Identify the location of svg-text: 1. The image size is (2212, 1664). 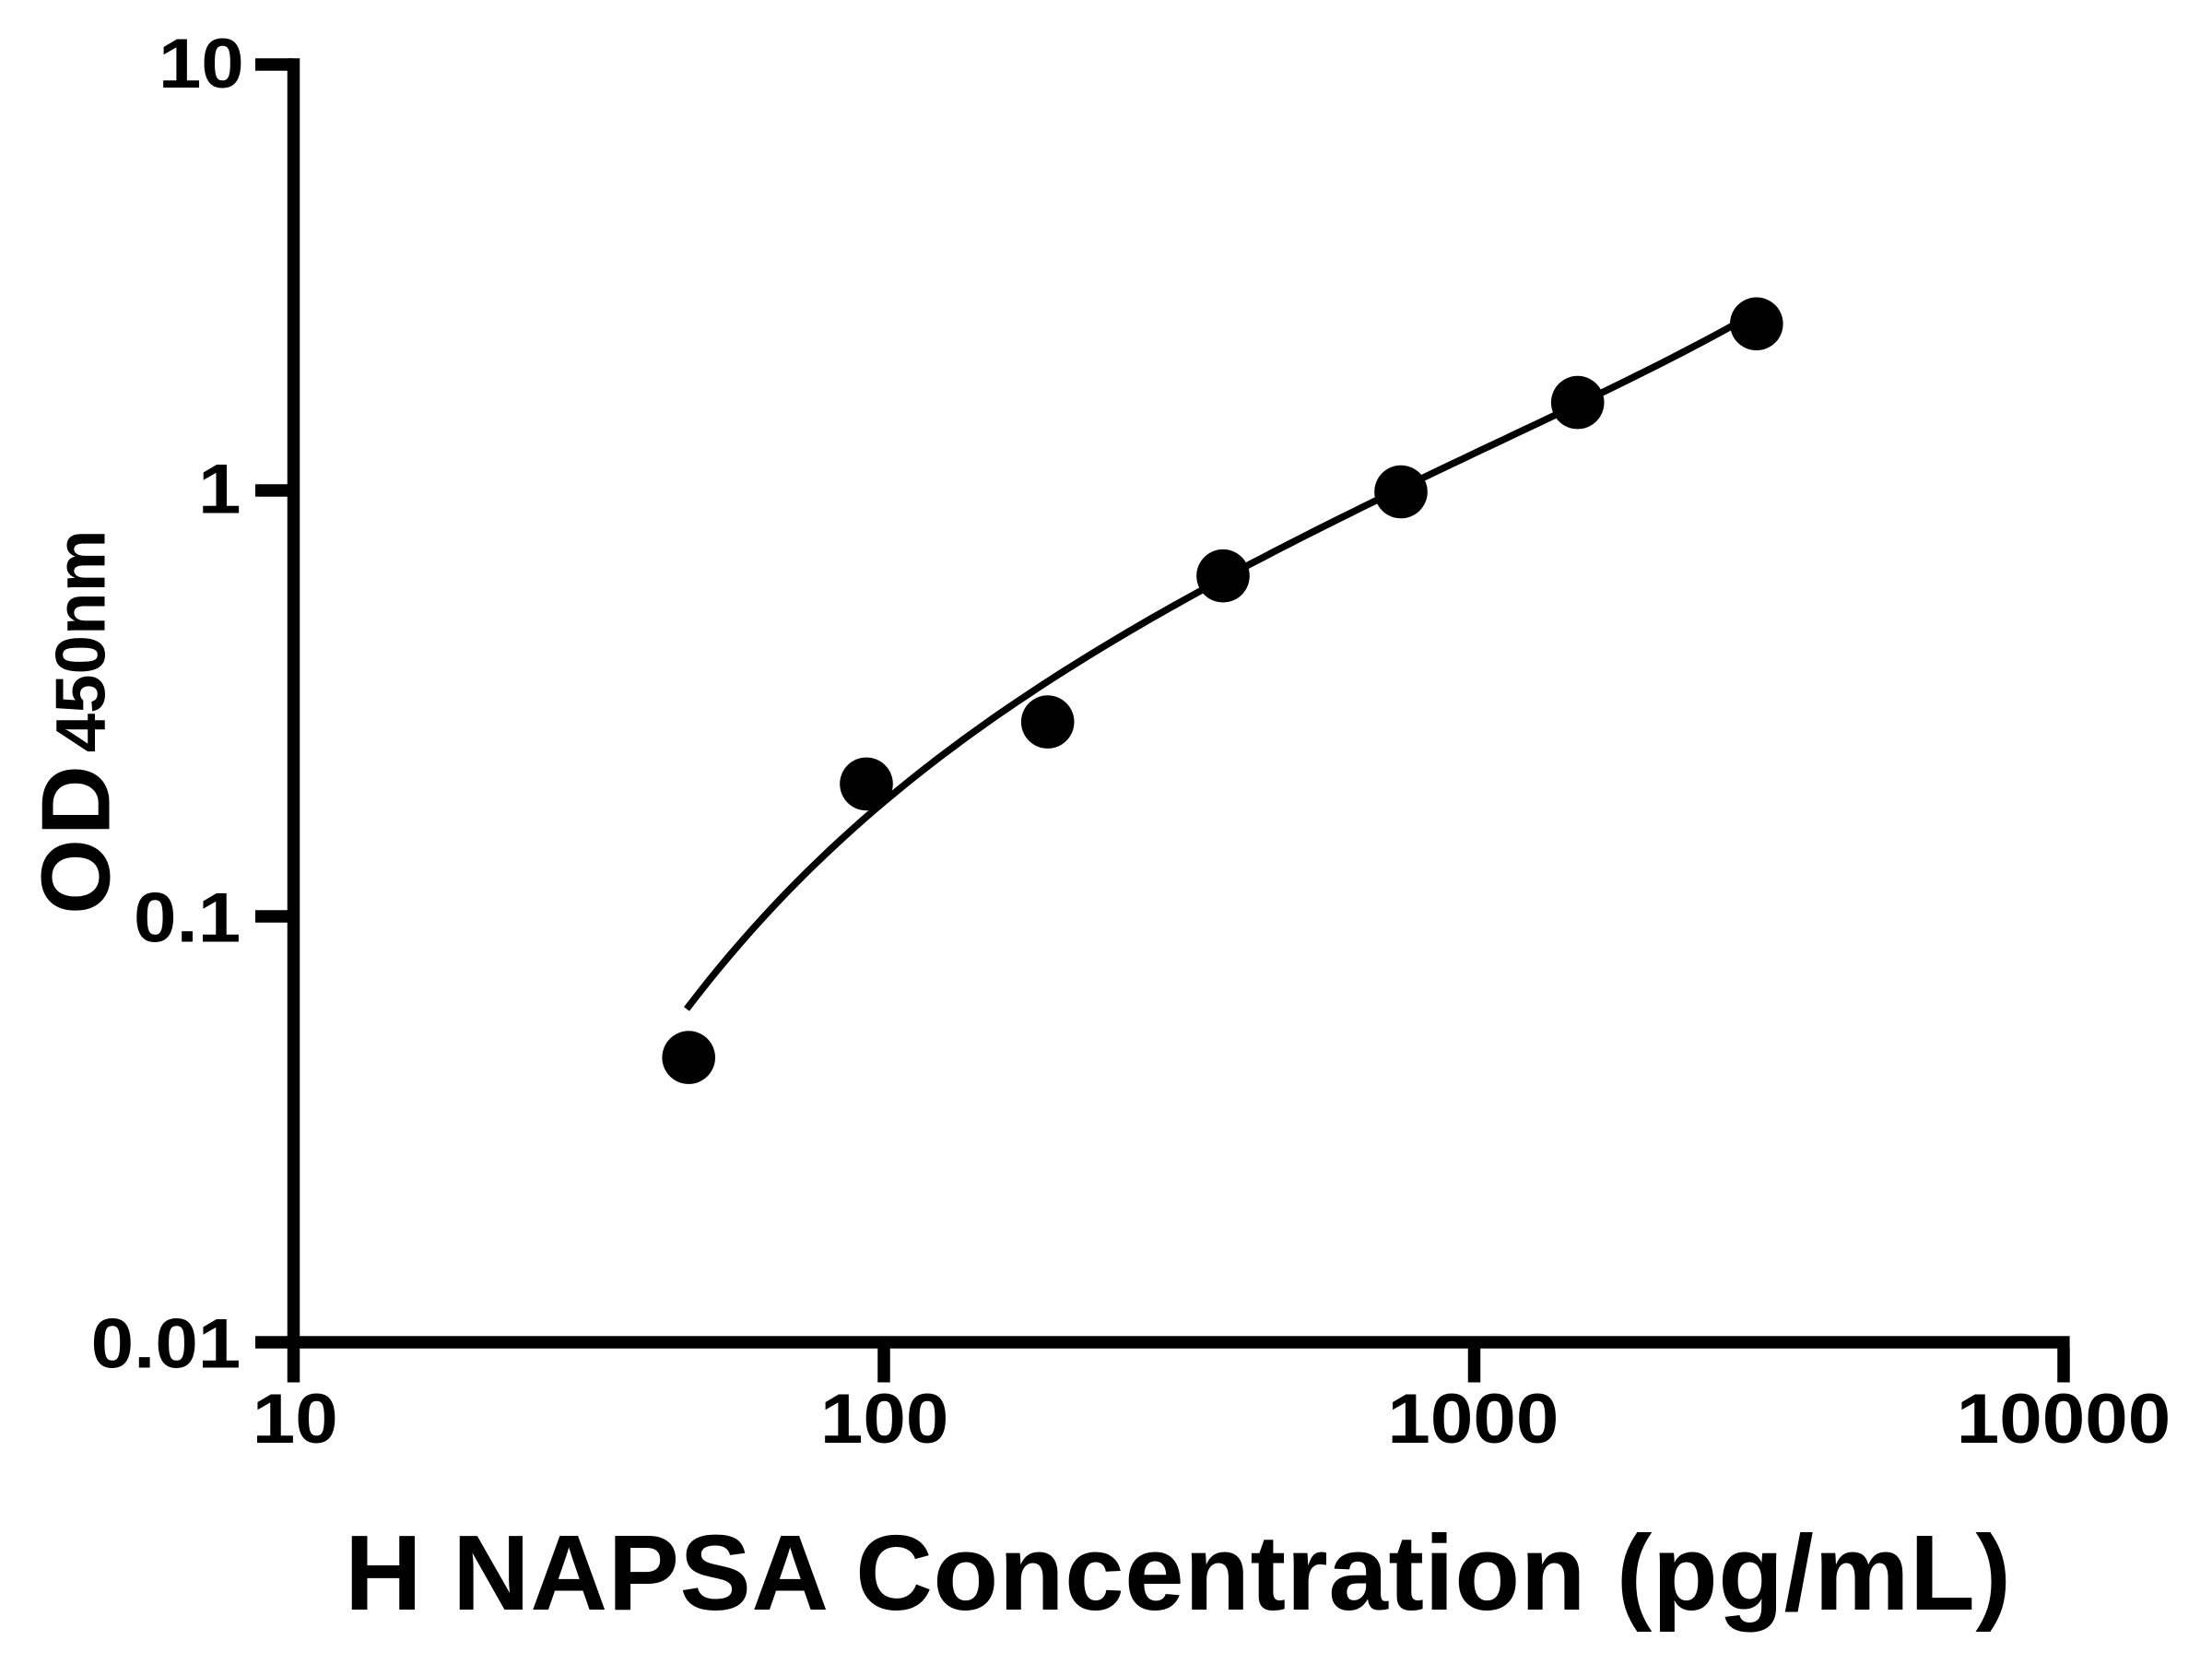
(219, 489).